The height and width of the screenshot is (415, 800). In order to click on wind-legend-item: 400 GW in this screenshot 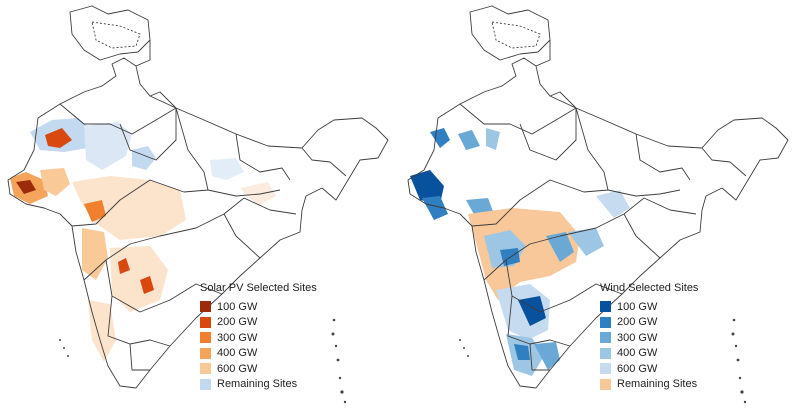, I will do `click(649, 354)`.